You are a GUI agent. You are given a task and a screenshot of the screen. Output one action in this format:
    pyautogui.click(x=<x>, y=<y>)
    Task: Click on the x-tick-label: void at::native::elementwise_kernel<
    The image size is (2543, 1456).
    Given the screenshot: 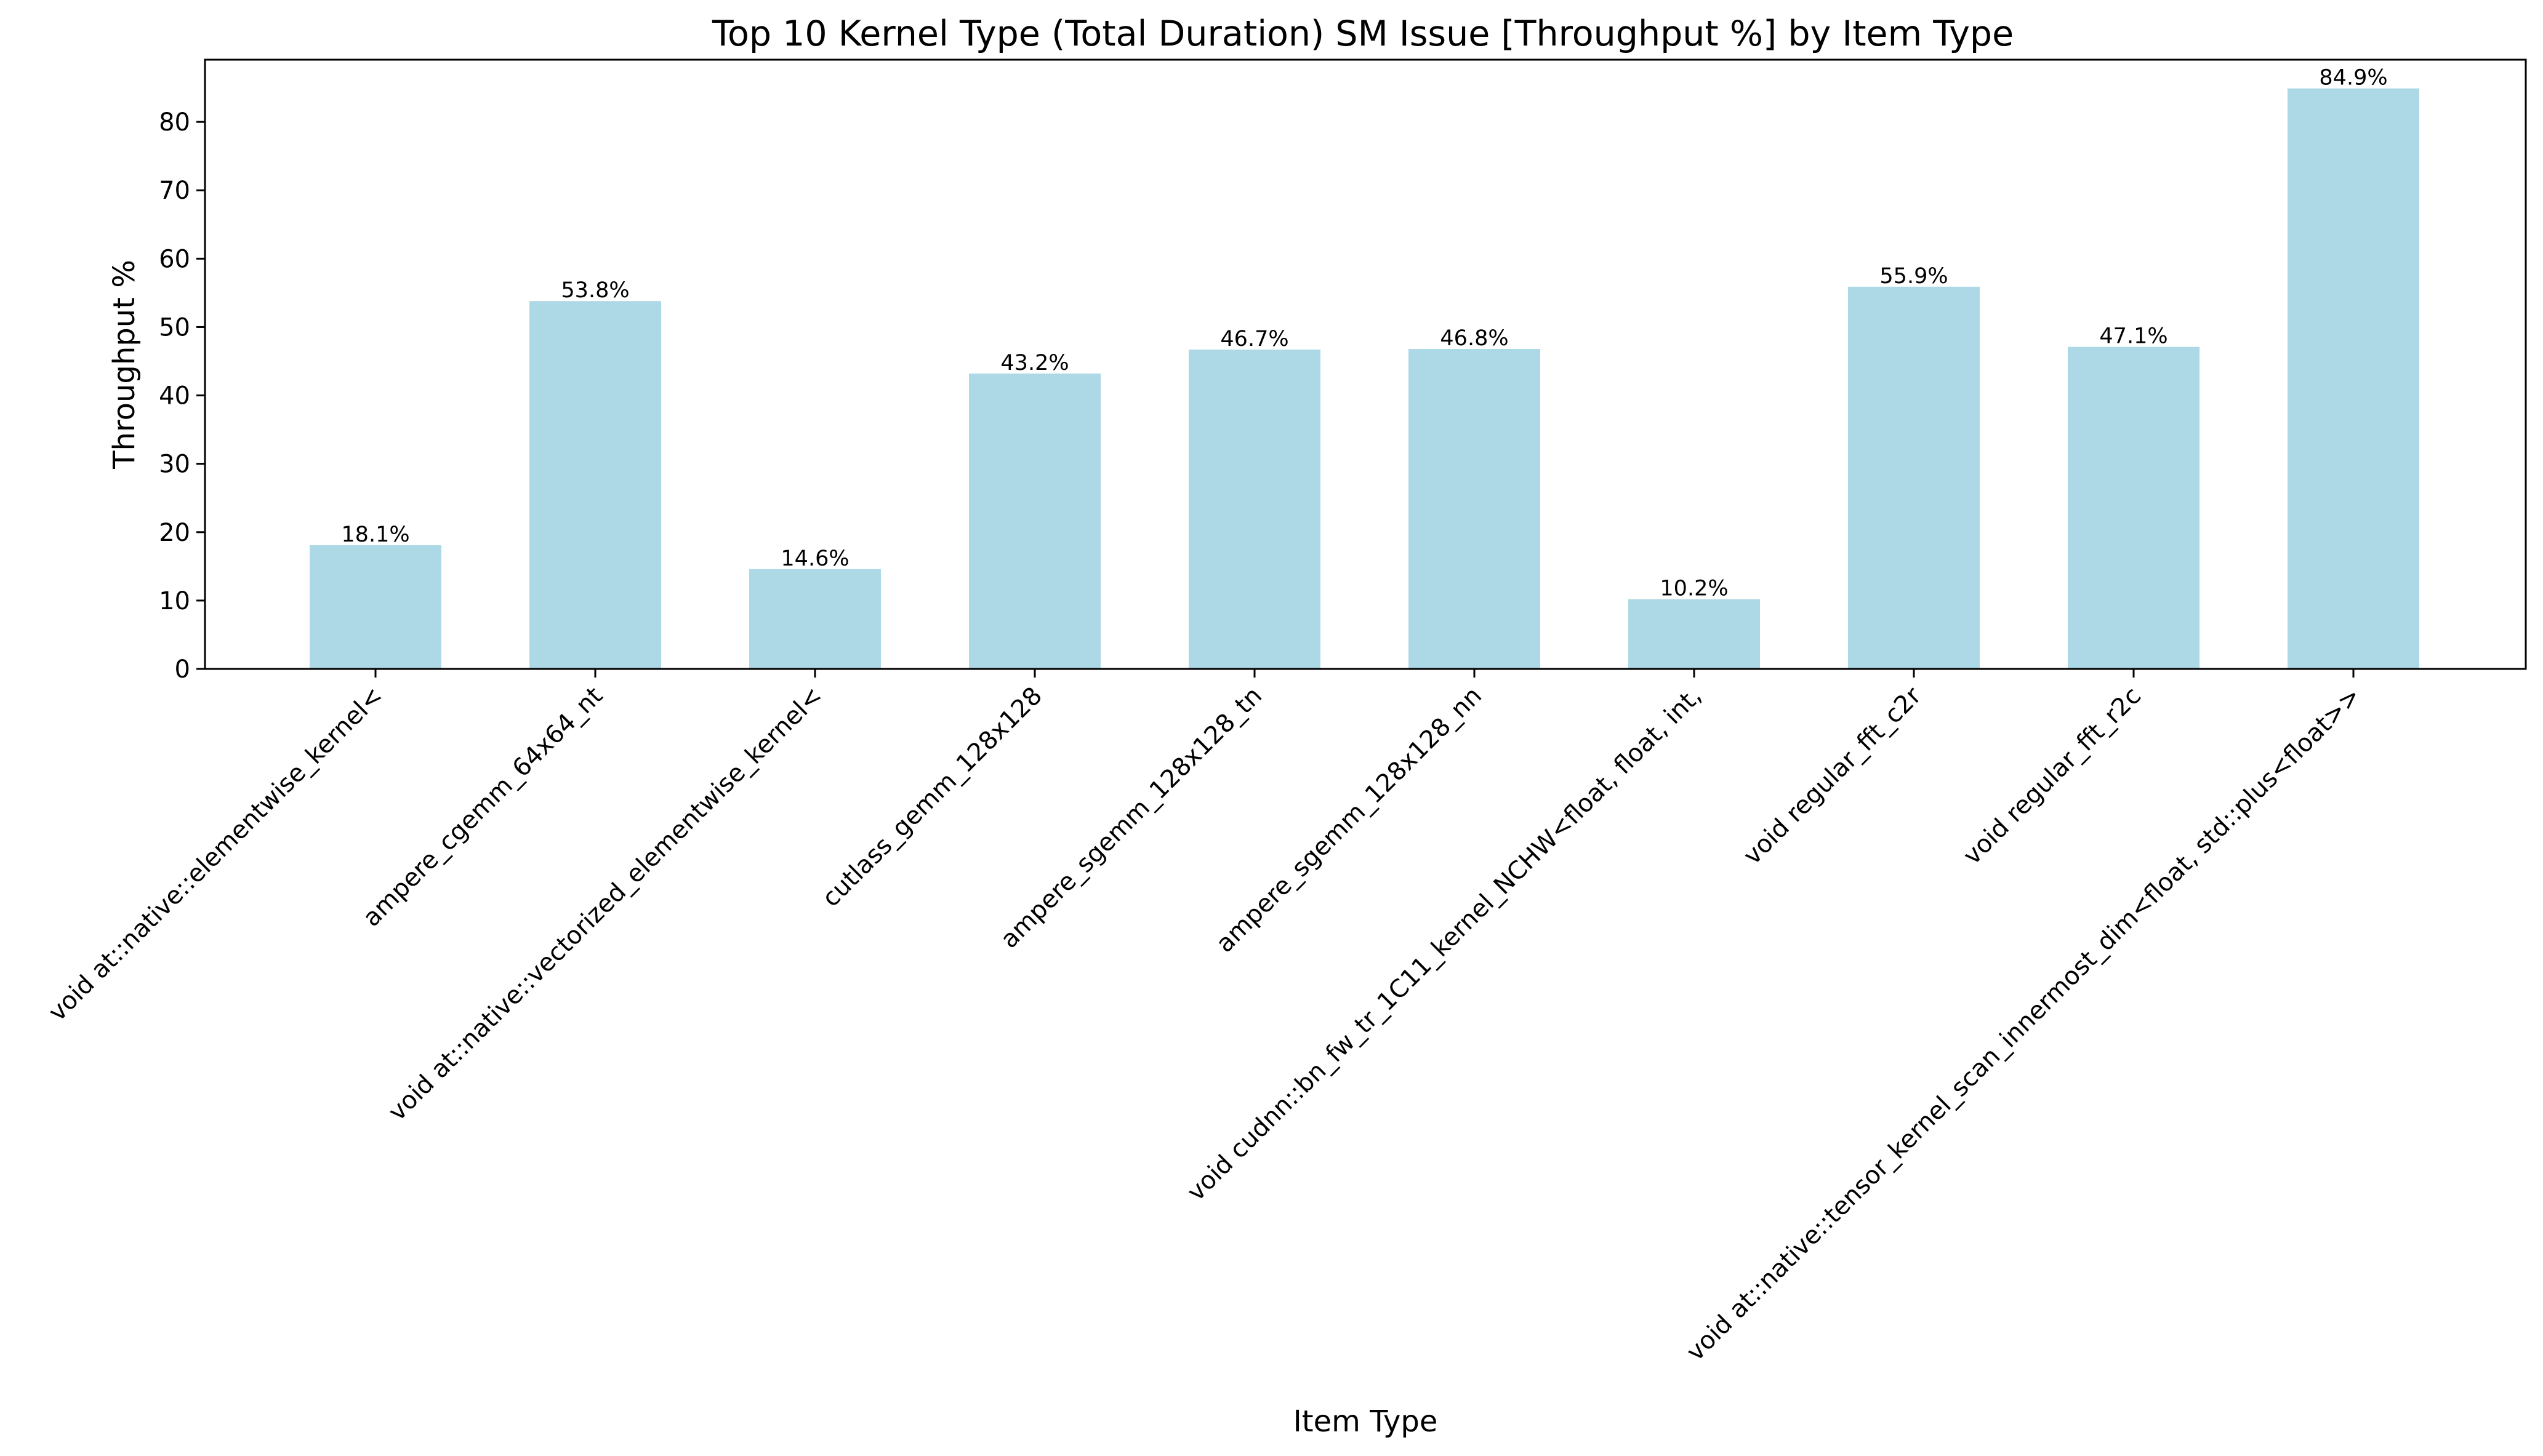 What is the action you would take?
    pyautogui.click(x=215, y=854)
    